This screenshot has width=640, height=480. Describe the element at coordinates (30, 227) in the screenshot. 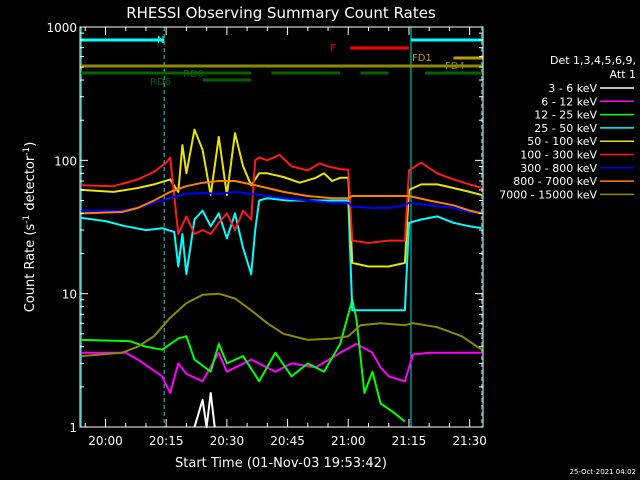

I see `y-axis-label: Count Rate (s-1 detector-1)` at that location.